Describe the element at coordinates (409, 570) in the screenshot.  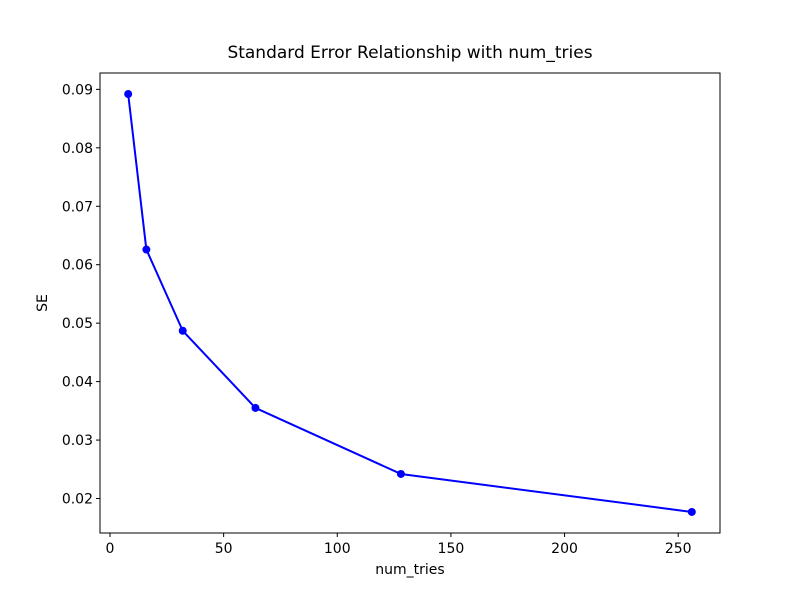
I see `x-axis-label: num_tries` at that location.